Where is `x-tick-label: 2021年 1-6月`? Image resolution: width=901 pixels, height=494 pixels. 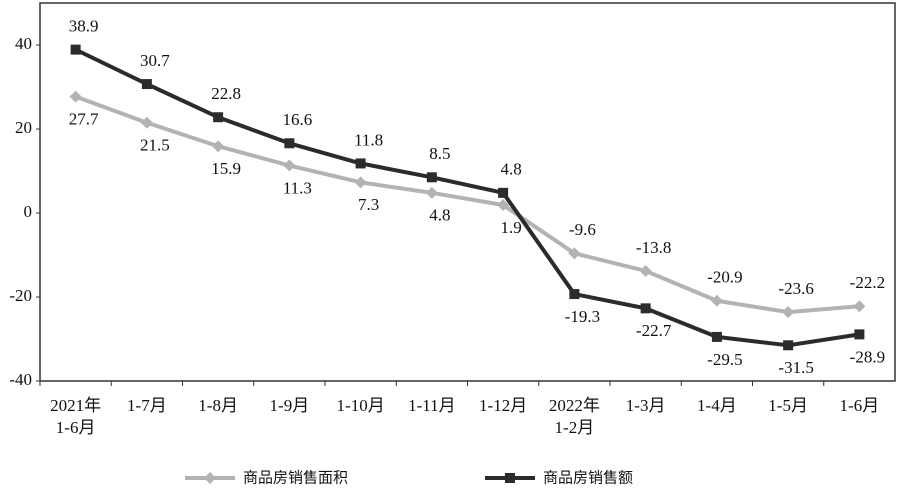
x-tick-label: 2021年 1-6月 is located at coordinates (75, 416).